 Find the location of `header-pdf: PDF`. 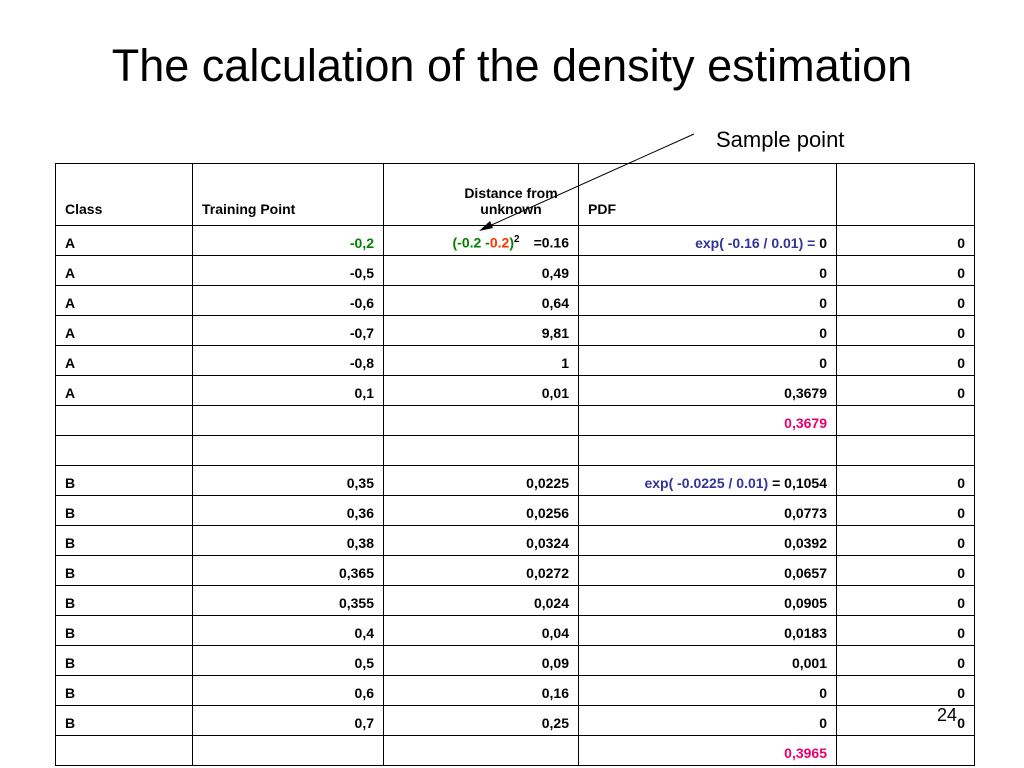

header-pdf: PDF is located at coordinates (707, 194).